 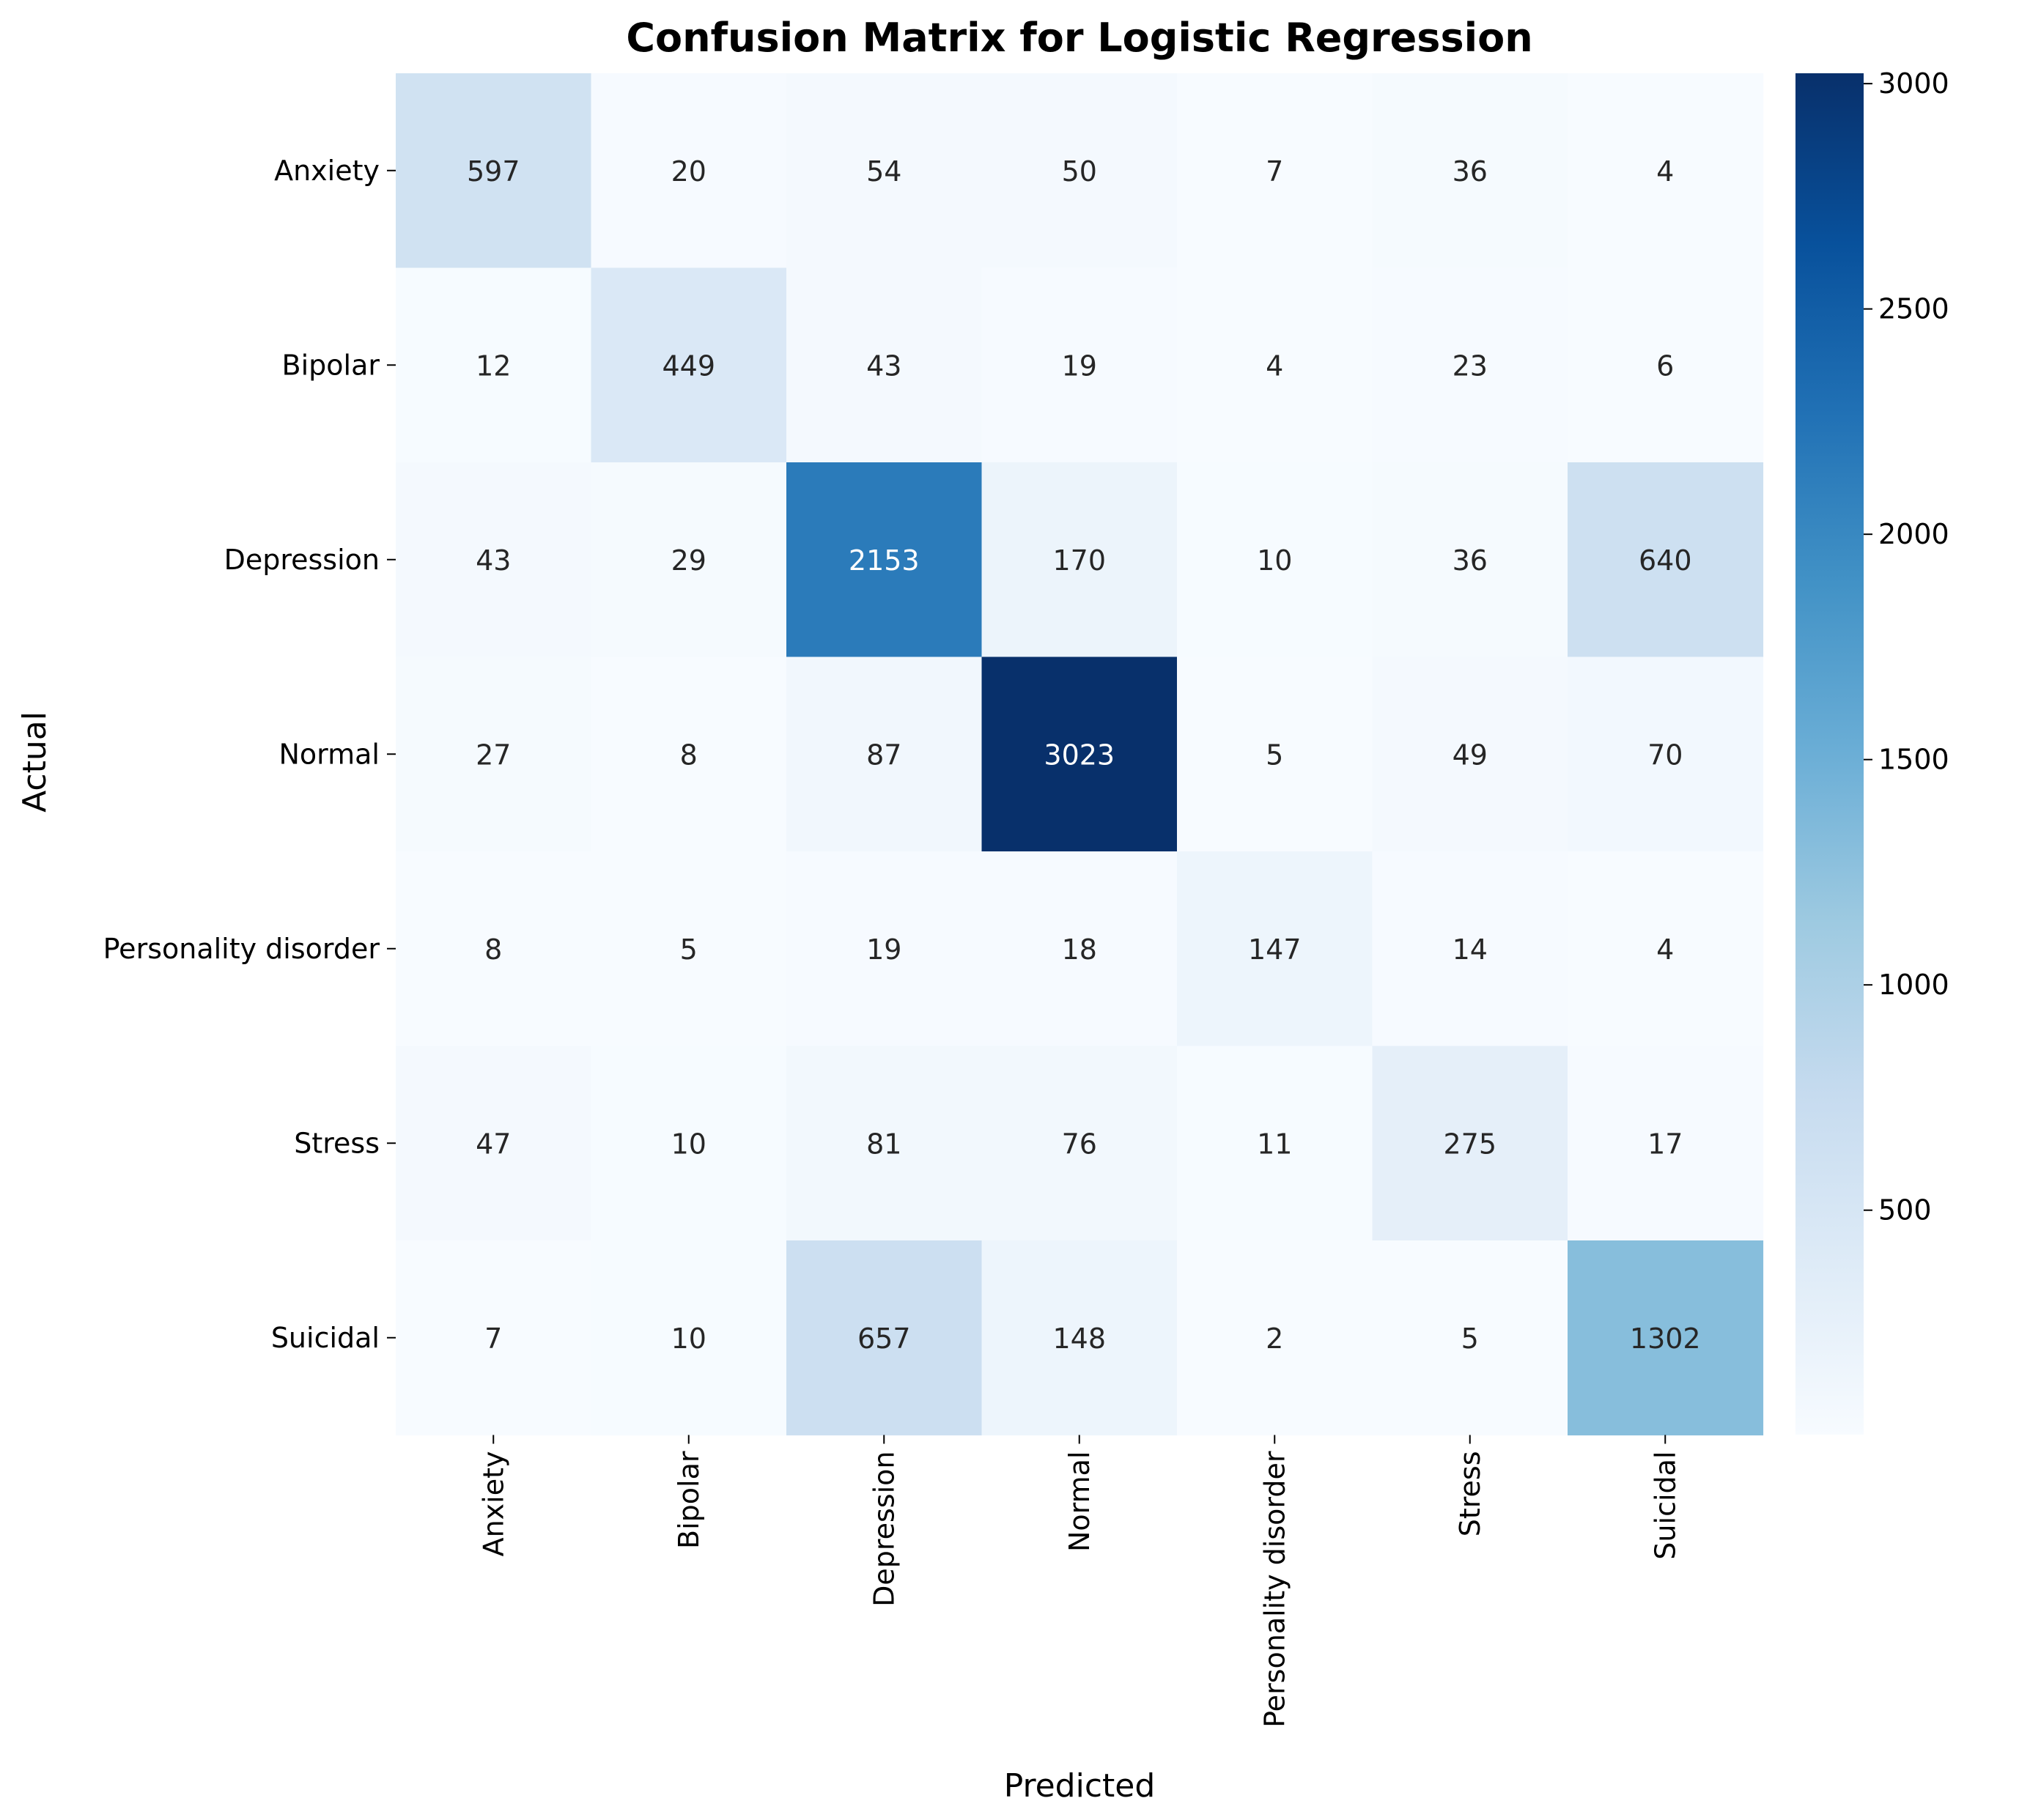 I want to click on x-tick-label: Anxiety, so click(x=493, y=1504).